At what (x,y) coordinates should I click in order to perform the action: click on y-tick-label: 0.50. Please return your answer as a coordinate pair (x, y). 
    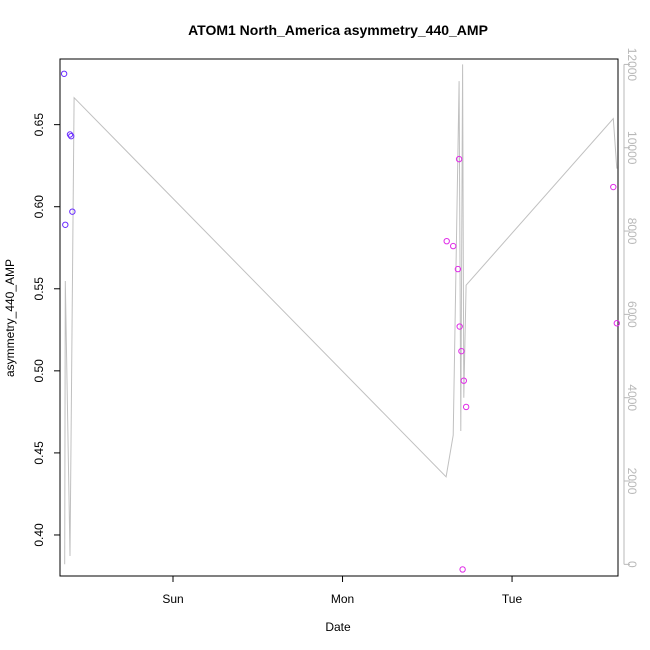
    Looking at the image, I should click on (39, 371).